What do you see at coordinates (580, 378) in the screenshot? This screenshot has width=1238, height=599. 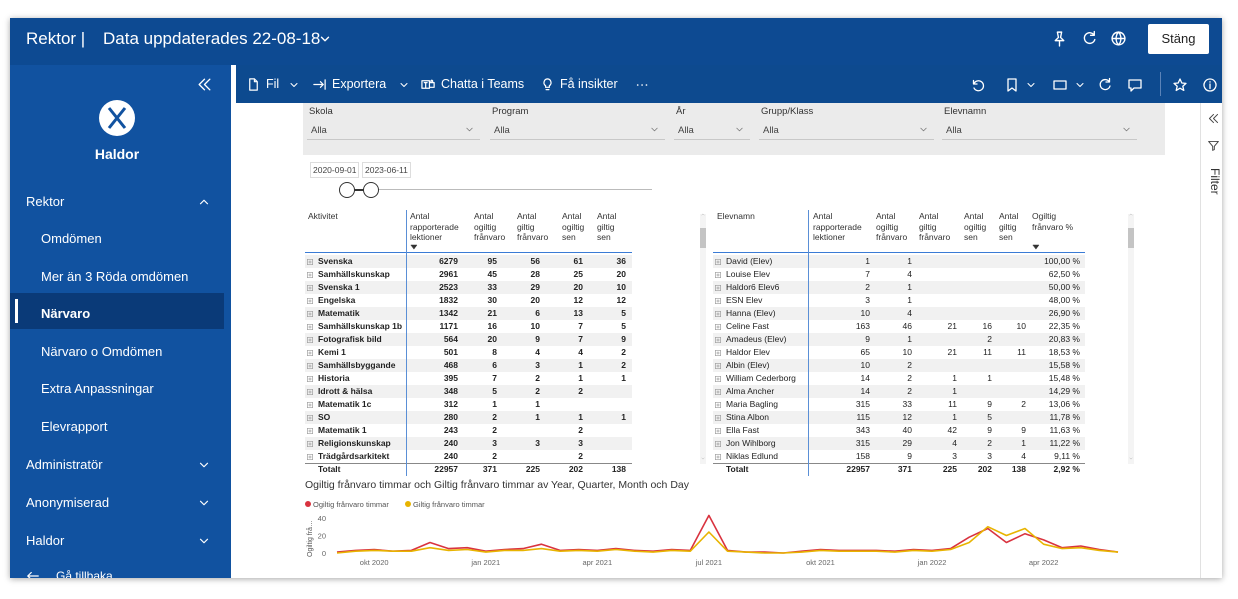 I see `cell-value: 1` at bounding box center [580, 378].